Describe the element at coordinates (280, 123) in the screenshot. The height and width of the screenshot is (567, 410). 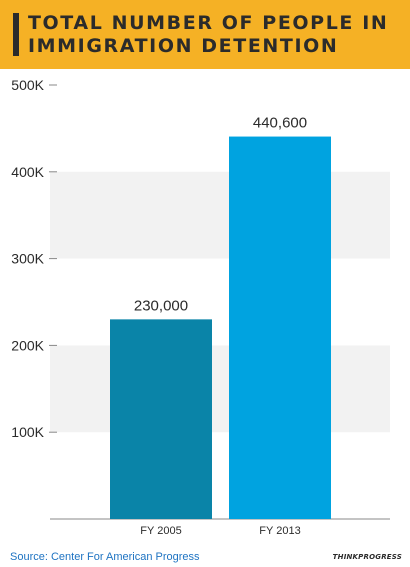
I see `data-label-1: 440,600` at that location.